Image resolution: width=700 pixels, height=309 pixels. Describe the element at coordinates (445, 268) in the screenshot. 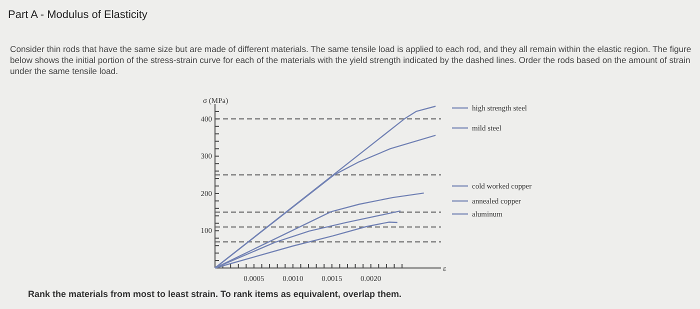

I see `x-axis-title: ε` at that location.